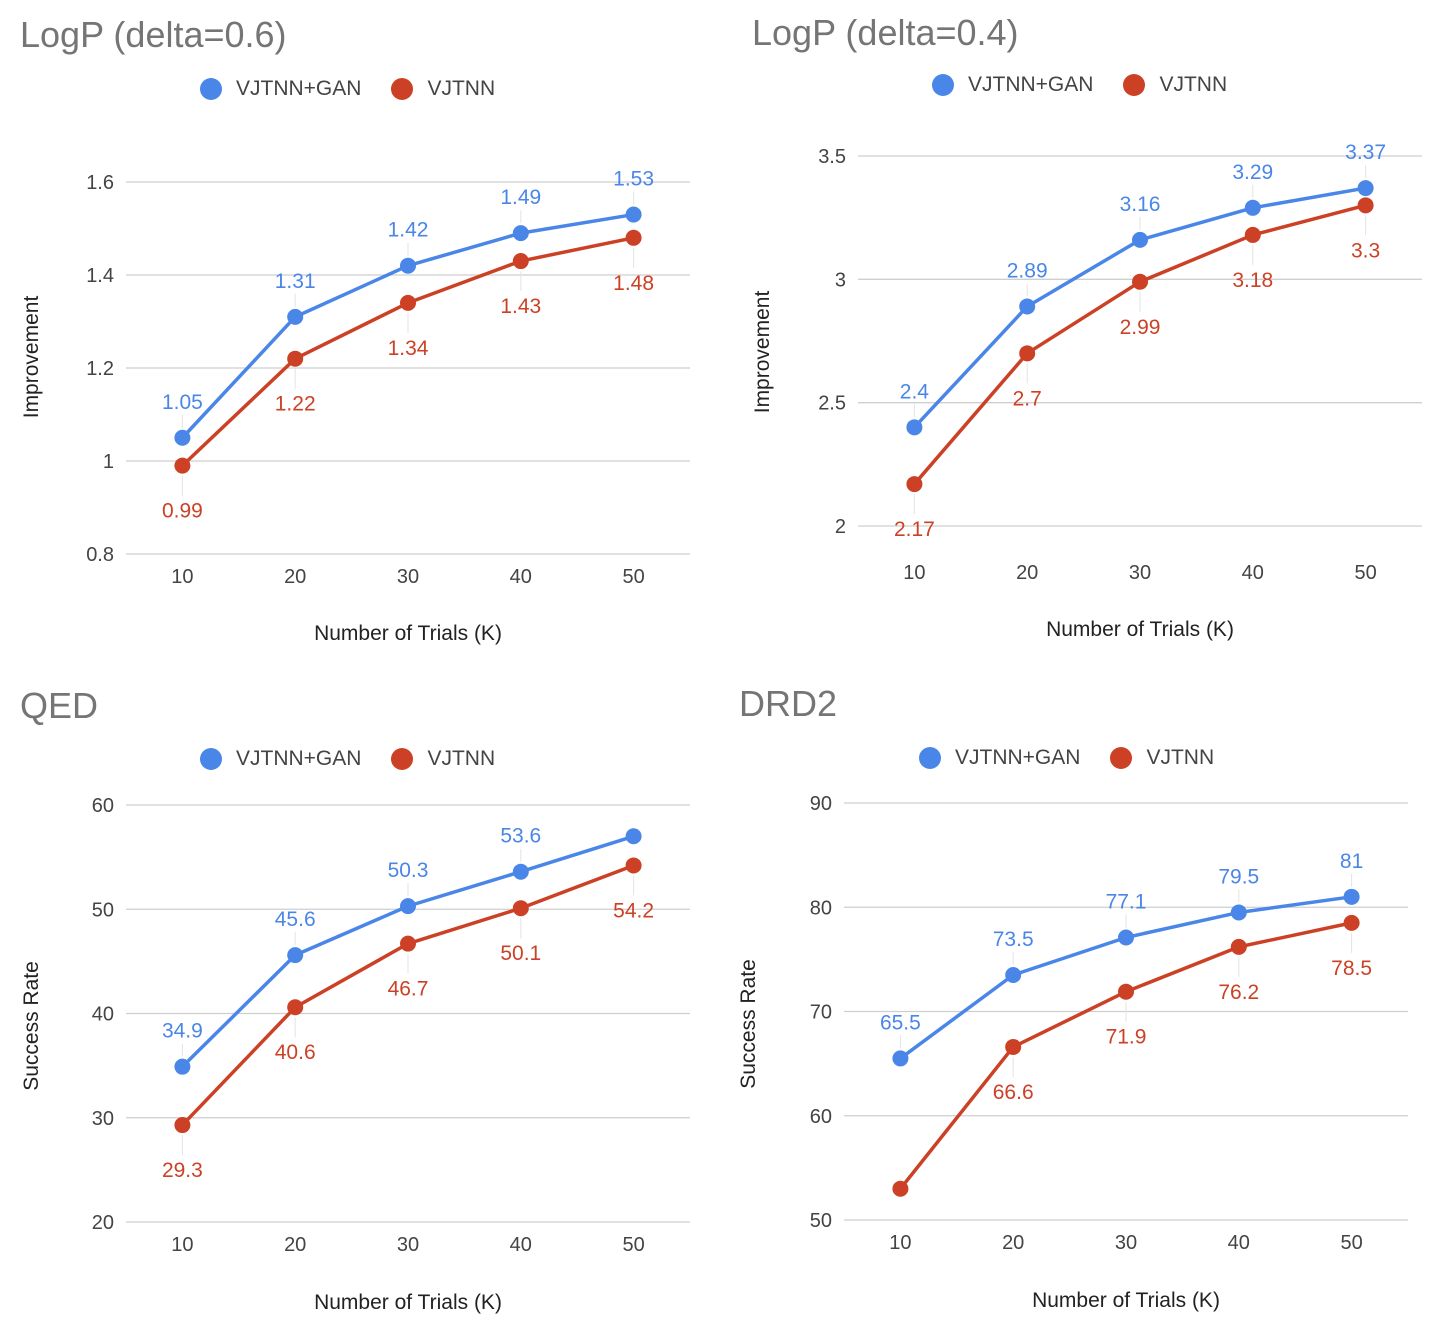 This screenshot has width=1434, height=1322. What do you see at coordinates (1351, 861) in the screenshot?
I see `data-label: 81` at bounding box center [1351, 861].